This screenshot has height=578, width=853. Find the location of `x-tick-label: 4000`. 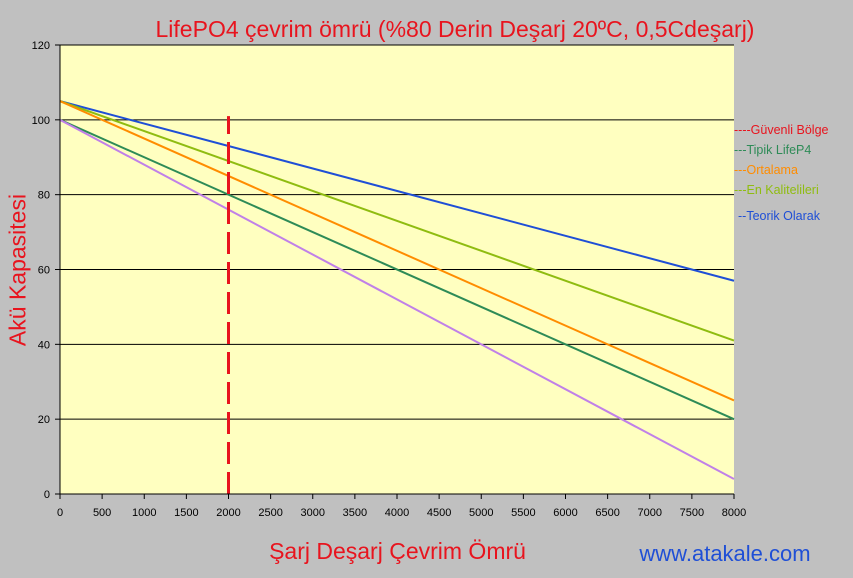

x-tick-label: 4000 is located at coordinates (397, 513).